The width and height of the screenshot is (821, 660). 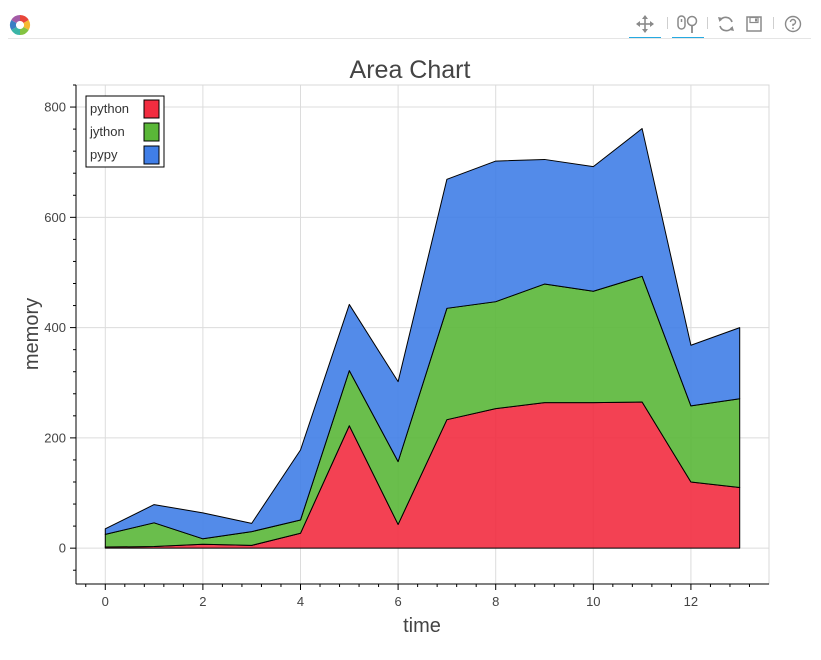 What do you see at coordinates (495, 601) in the screenshot?
I see `x-tick-label: 8` at bounding box center [495, 601].